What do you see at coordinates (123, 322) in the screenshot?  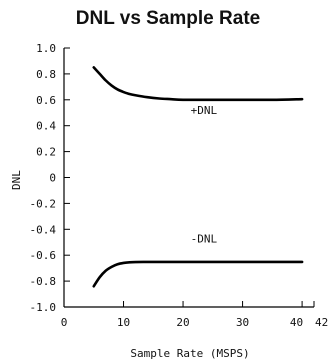 I see `x-tick-label: 10` at bounding box center [123, 322].